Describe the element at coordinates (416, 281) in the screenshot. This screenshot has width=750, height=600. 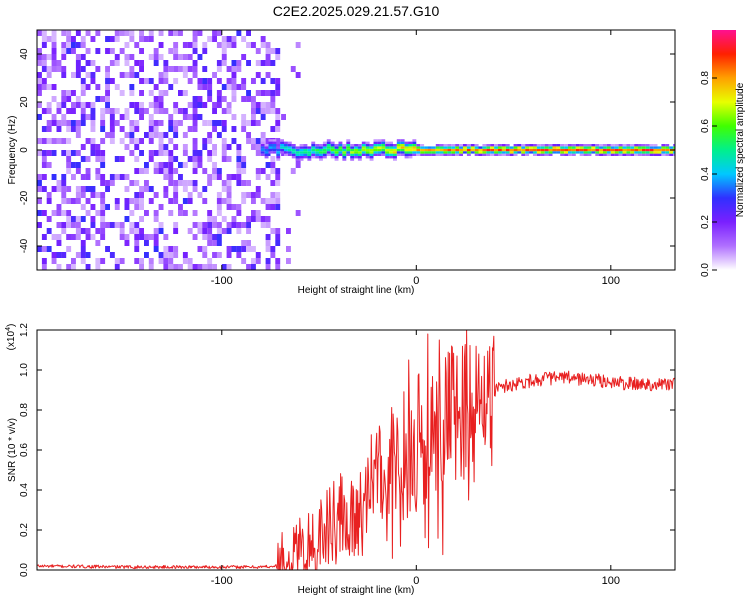
I see `heatmap-x-tick-label: 0` at that location.